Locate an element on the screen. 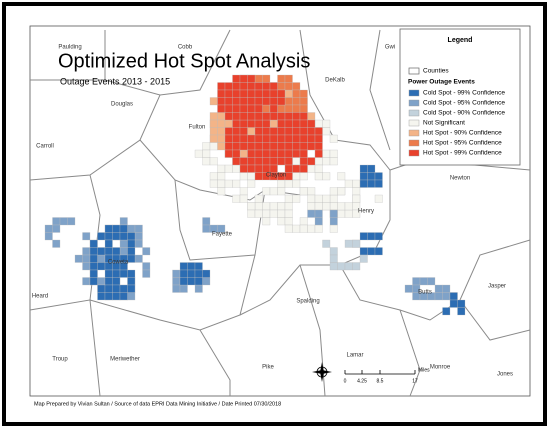  legend-label: Counties is located at coordinates (436, 71).